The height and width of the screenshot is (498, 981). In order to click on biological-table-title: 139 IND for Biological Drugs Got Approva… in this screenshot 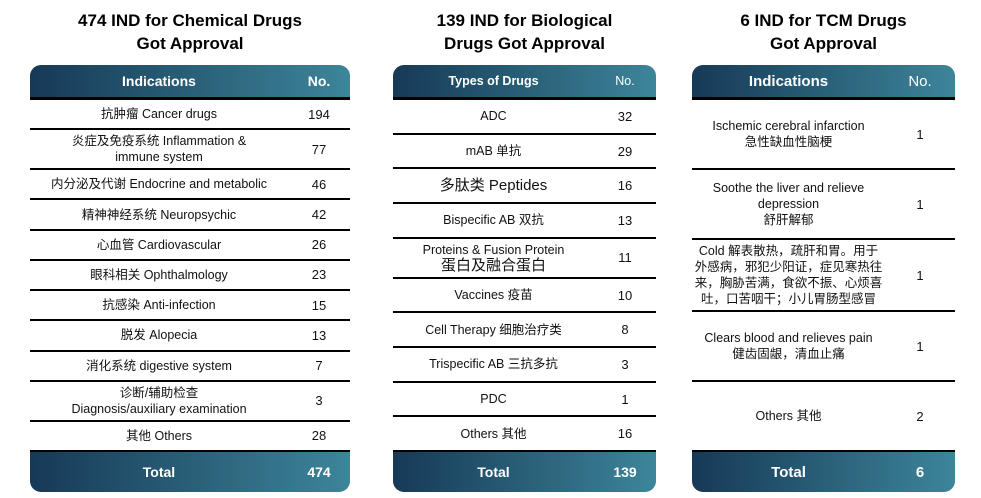, I will do `click(524, 32)`.